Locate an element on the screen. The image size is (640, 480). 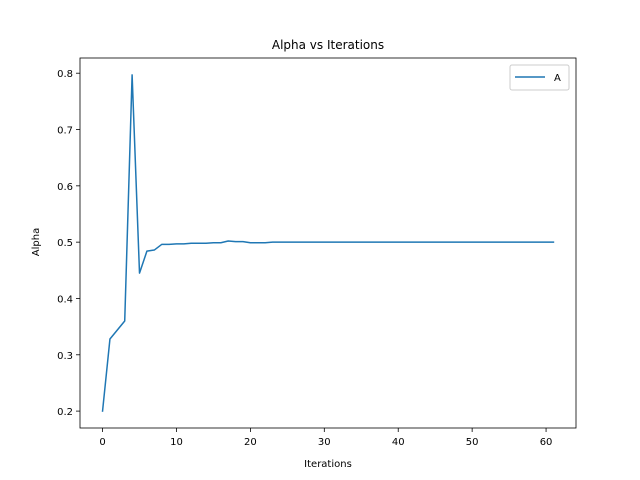
legend-label-series-a: A is located at coordinates (557, 78).